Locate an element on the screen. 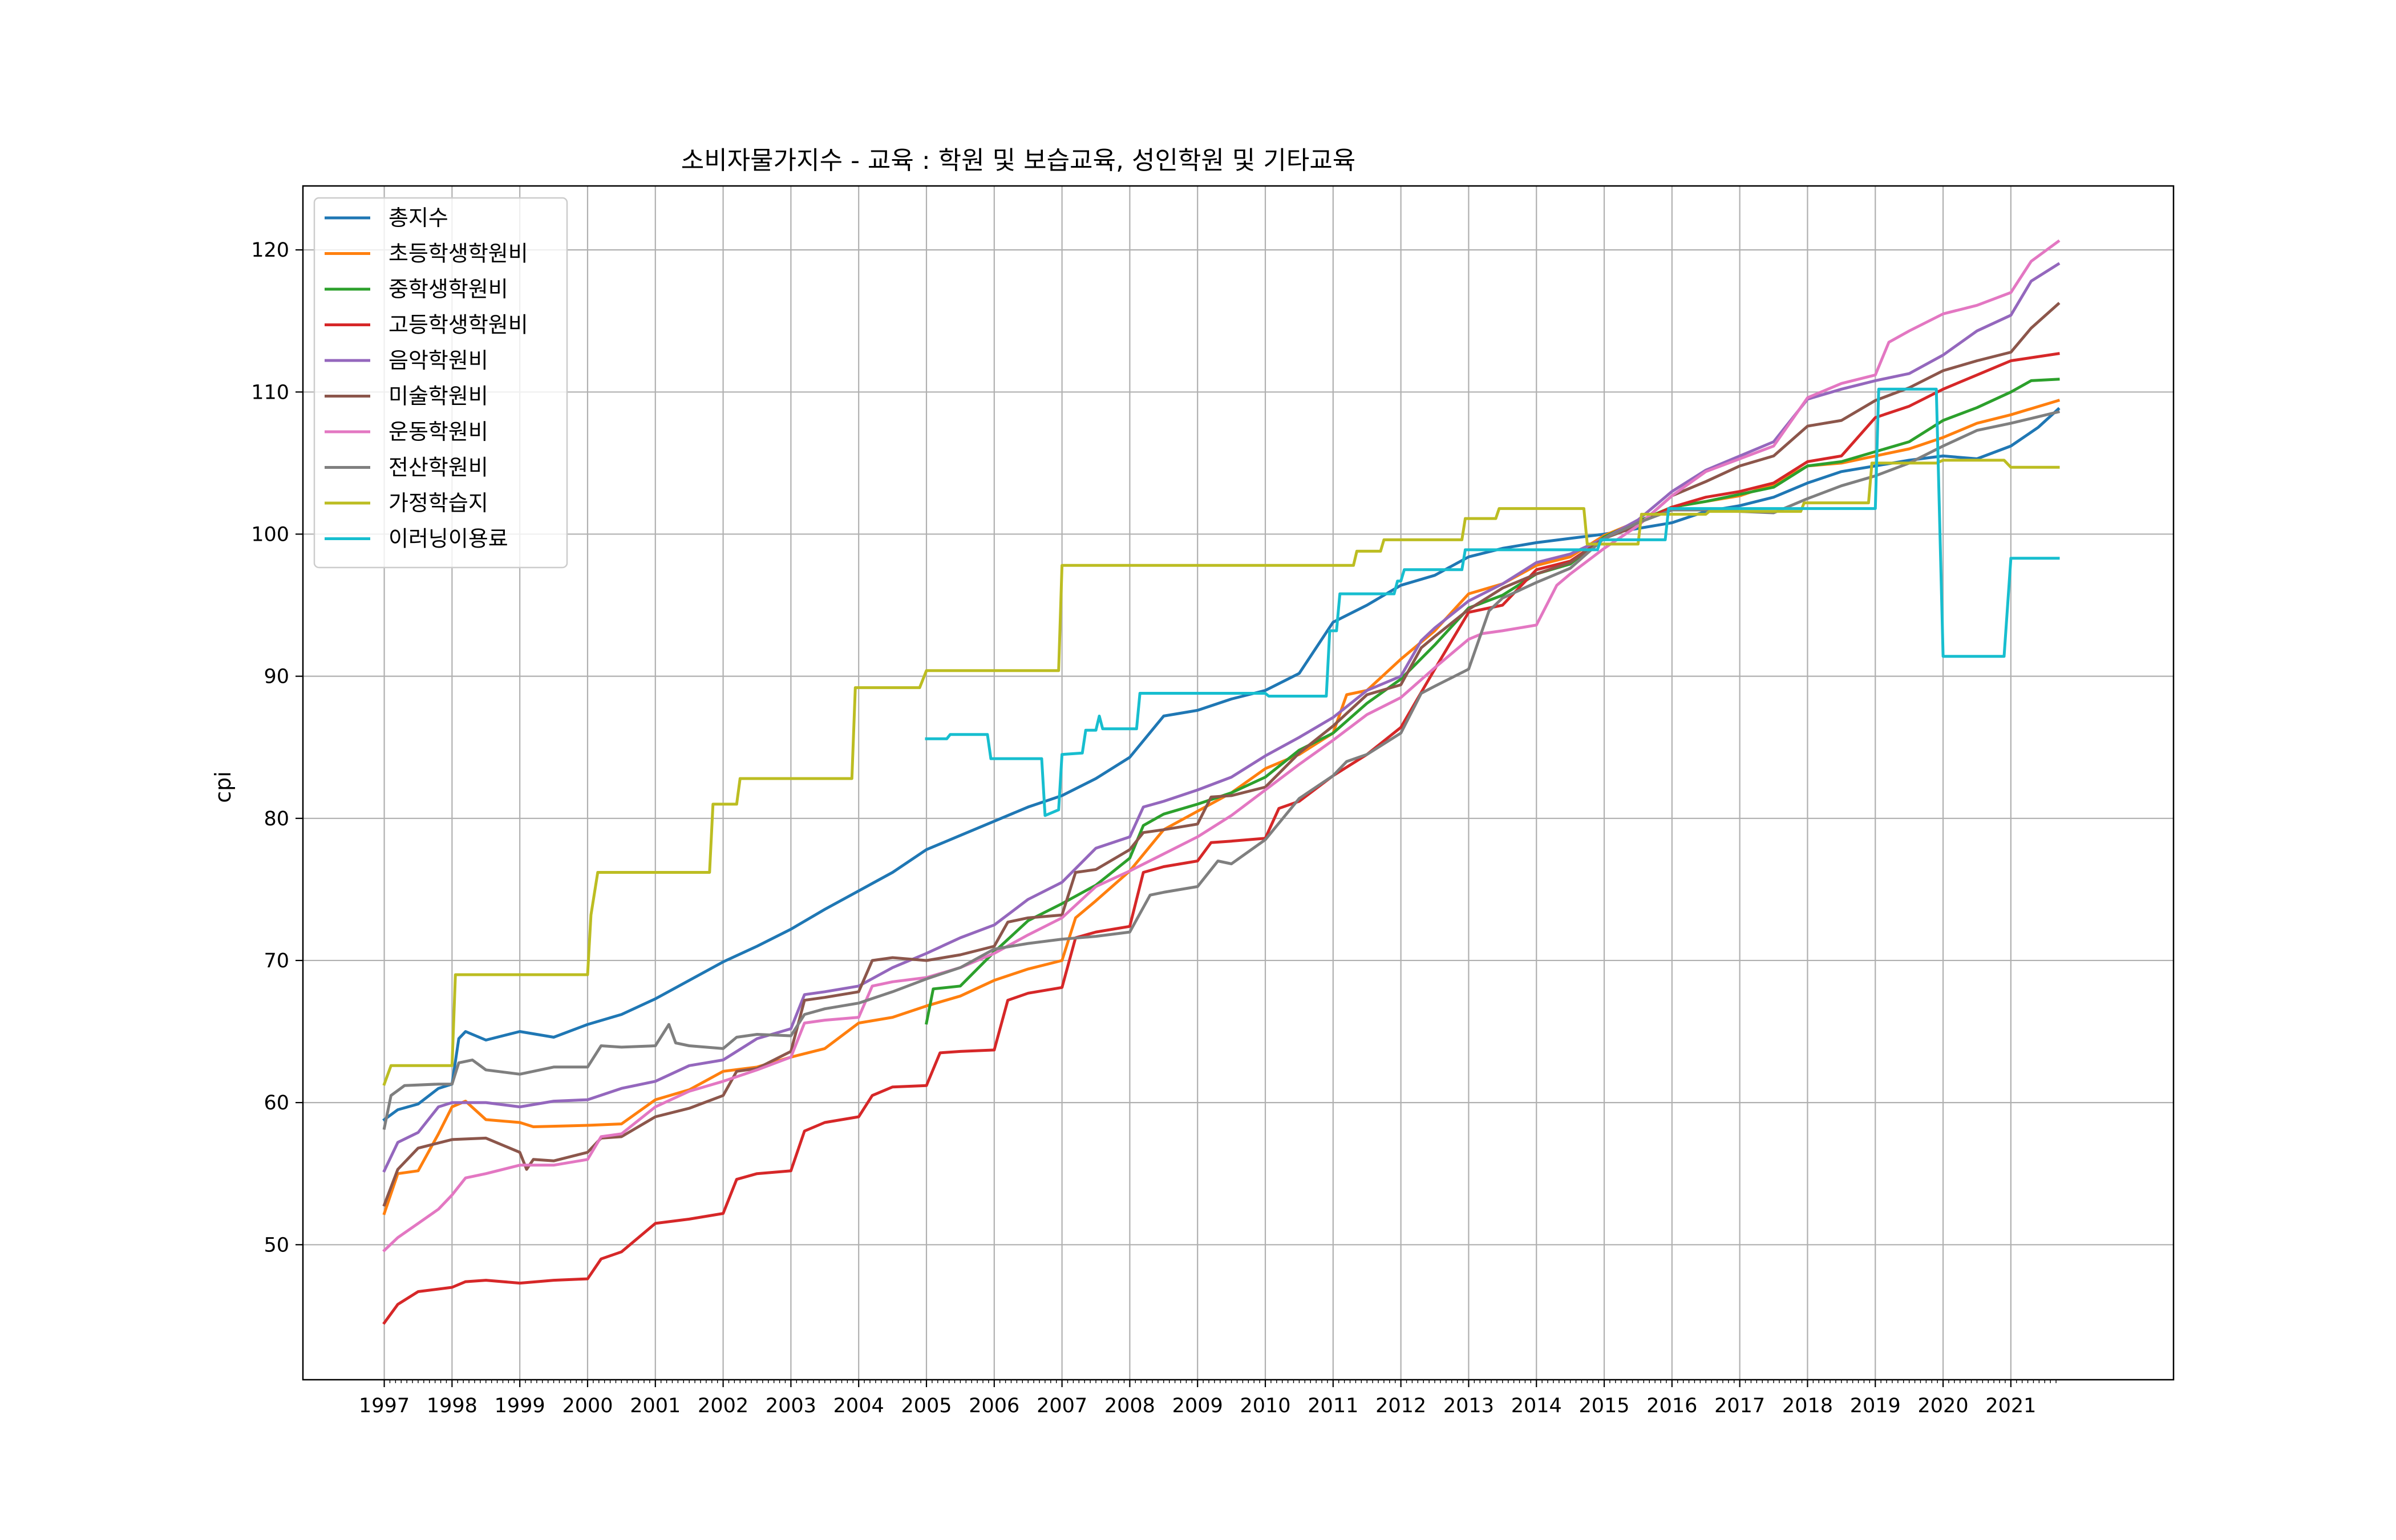 The width and height of the screenshot is (2396, 1540). legend-label: 고등학생학원비 is located at coordinates (458, 326).